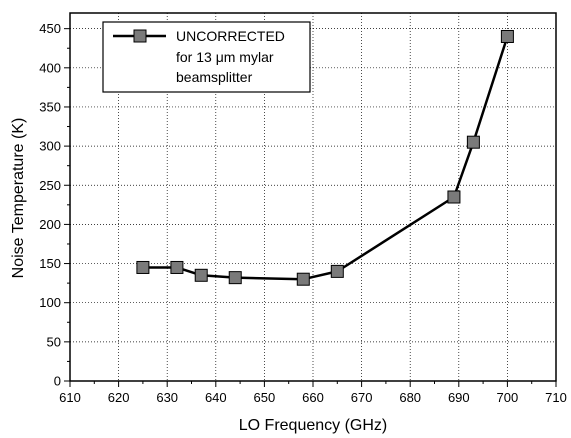 The height and width of the screenshot is (438, 571). I want to click on x-tick-label: 610, so click(70, 397).